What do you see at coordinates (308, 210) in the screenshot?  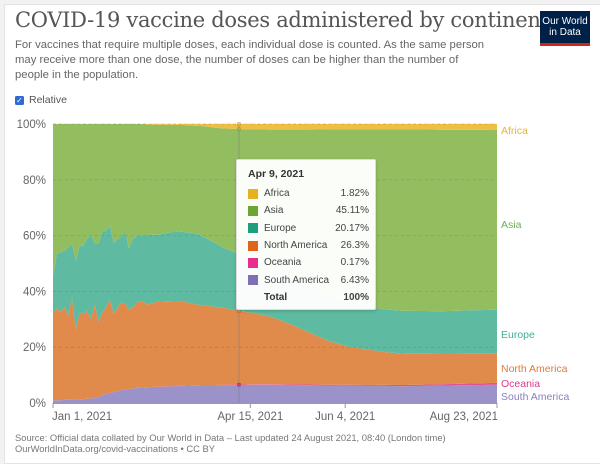 I see `tooltip-row-asia: Asia 45.11%` at bounding box center [308, 210].